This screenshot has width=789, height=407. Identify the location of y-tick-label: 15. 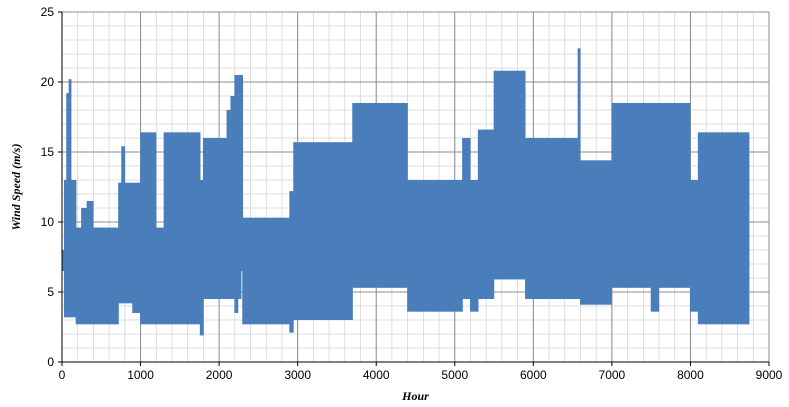
(48, 152).